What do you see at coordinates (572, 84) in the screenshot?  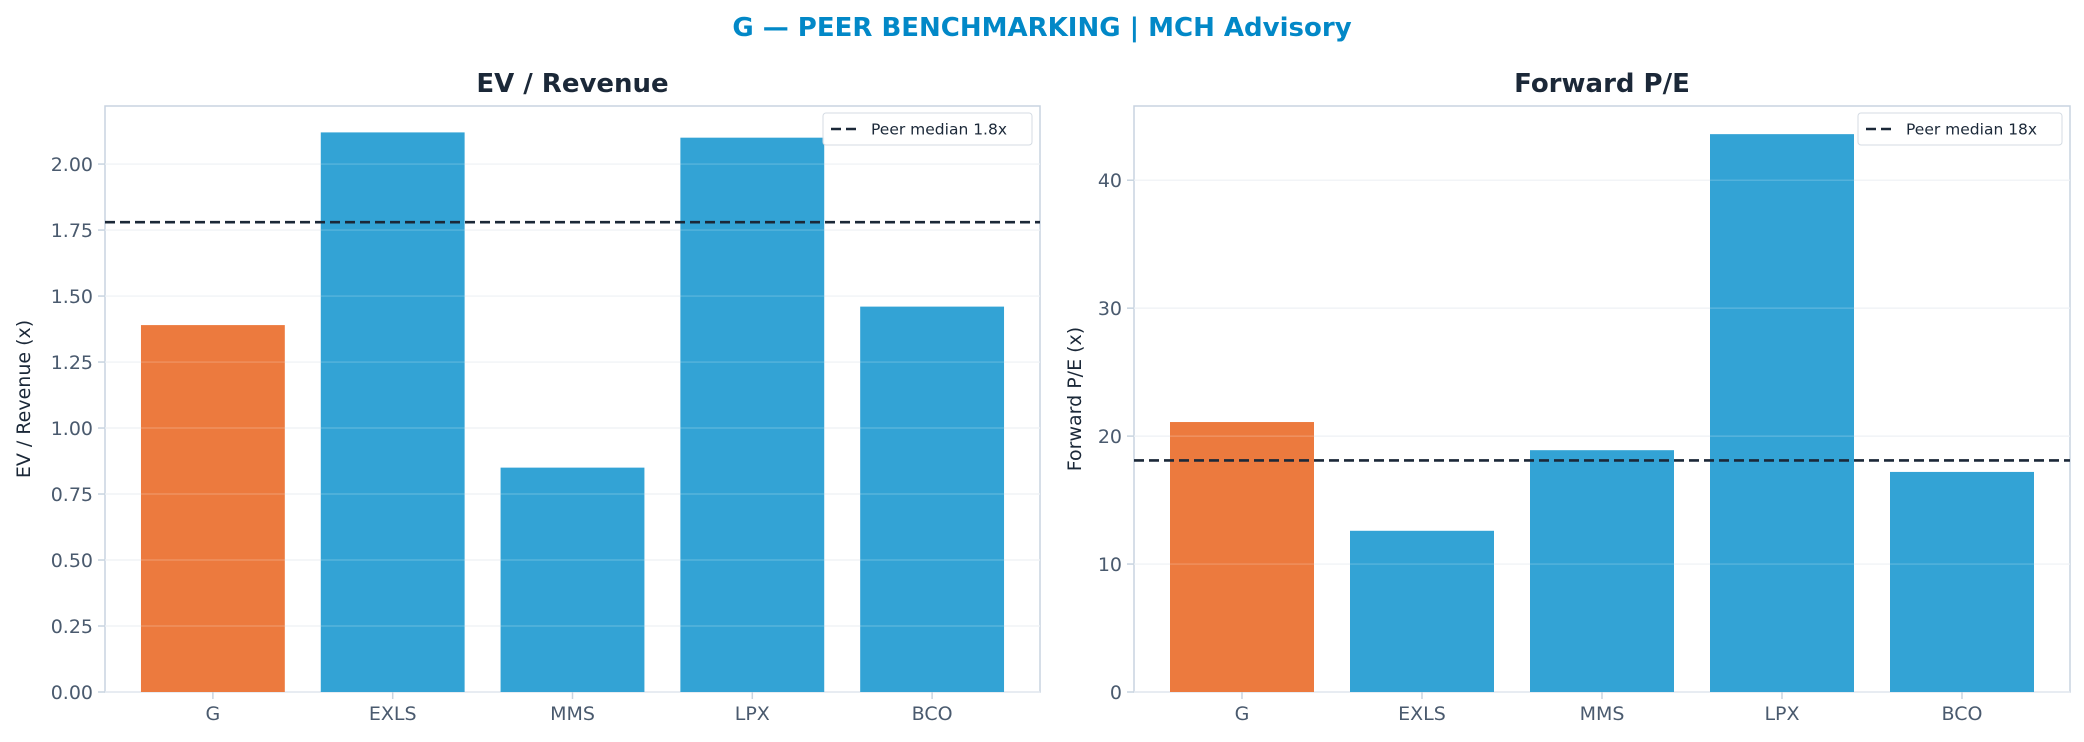 I see `panel-title: EV / Revenue` at bounding box center [572, 84].